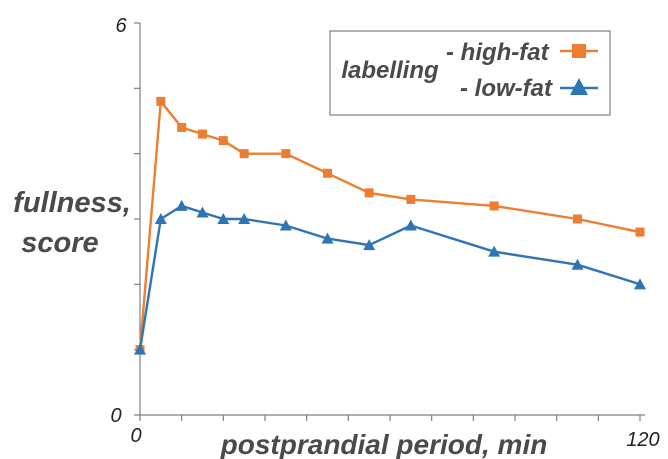 The image size is (668, 459). I want to click on legend-entry-low-fat: - low-fat, so click(506, 88).